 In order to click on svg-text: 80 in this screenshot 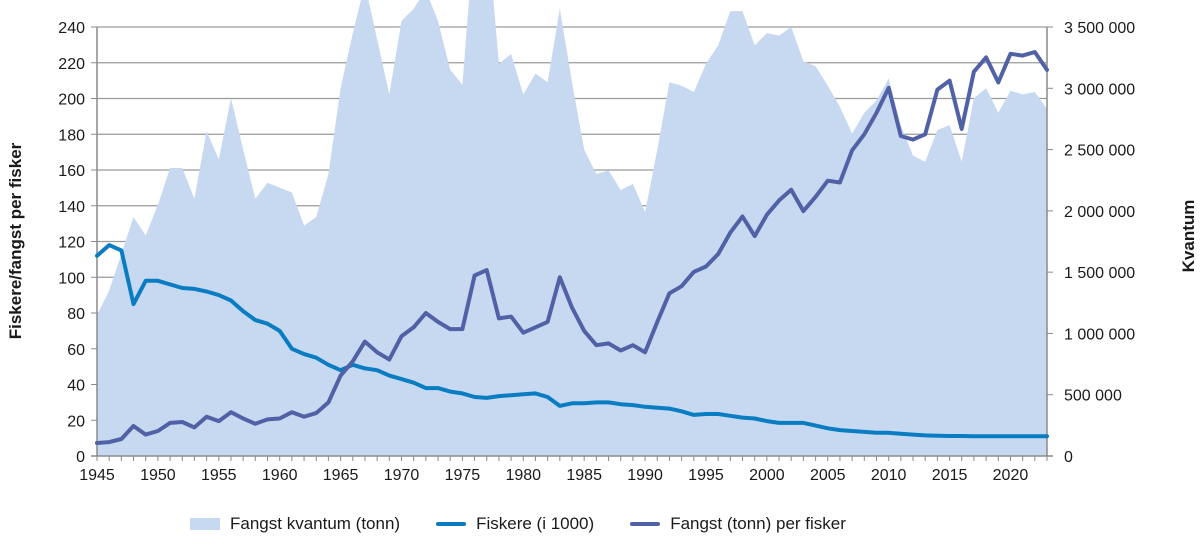, I will do `click(76, 314)`.